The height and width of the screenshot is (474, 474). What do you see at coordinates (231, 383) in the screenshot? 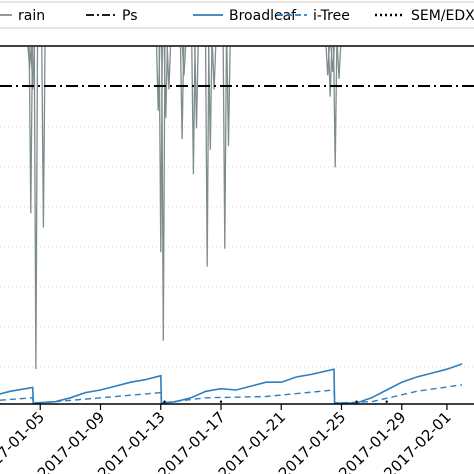
I see `broadleaf-line` at bounding box center [231, 383].